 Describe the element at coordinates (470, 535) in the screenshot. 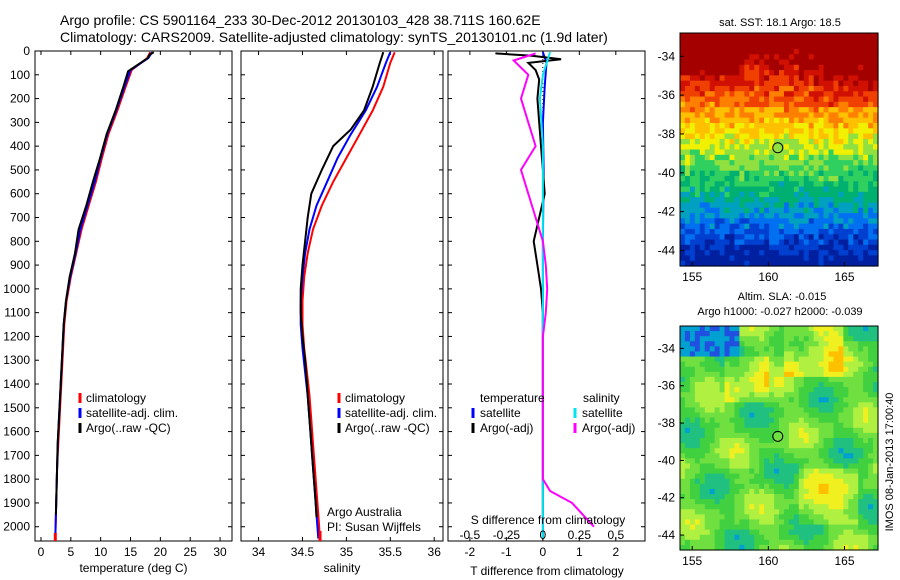

I see `salinity-difference-tick: -0.5` at that location.